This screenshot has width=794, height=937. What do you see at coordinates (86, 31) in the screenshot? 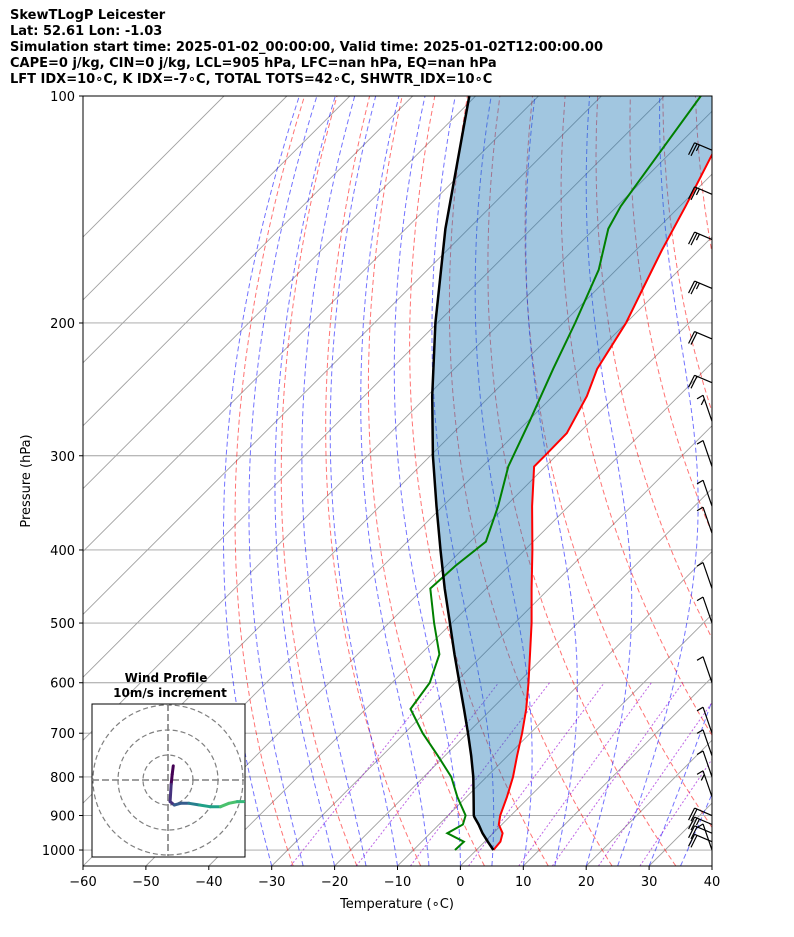
I see `location-line: Lat: 52.61 Lon: -1.03` at bounding box center [86, 31].